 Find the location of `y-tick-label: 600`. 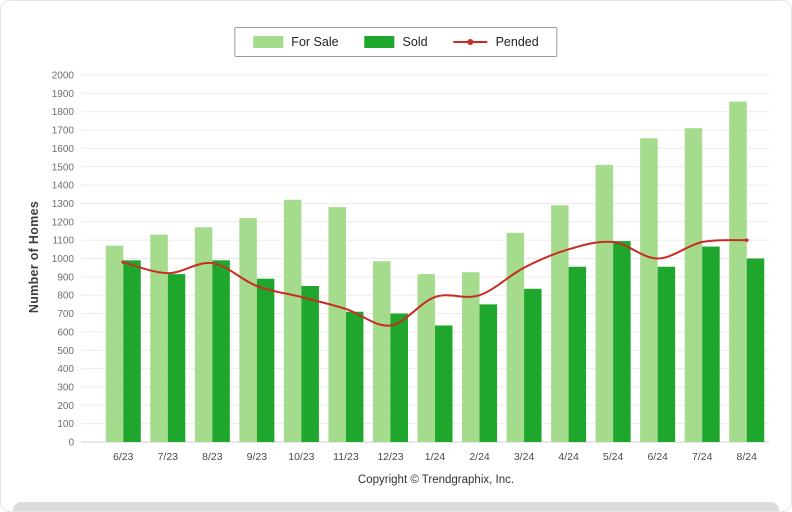

y-tick-label: 600 is located at coordinates (65, 332).